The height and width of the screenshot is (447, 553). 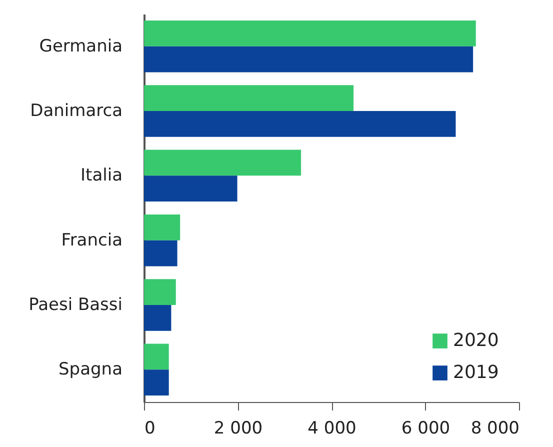 I want to click on x-tick-label: 6 000, so click(x=425, y=428).